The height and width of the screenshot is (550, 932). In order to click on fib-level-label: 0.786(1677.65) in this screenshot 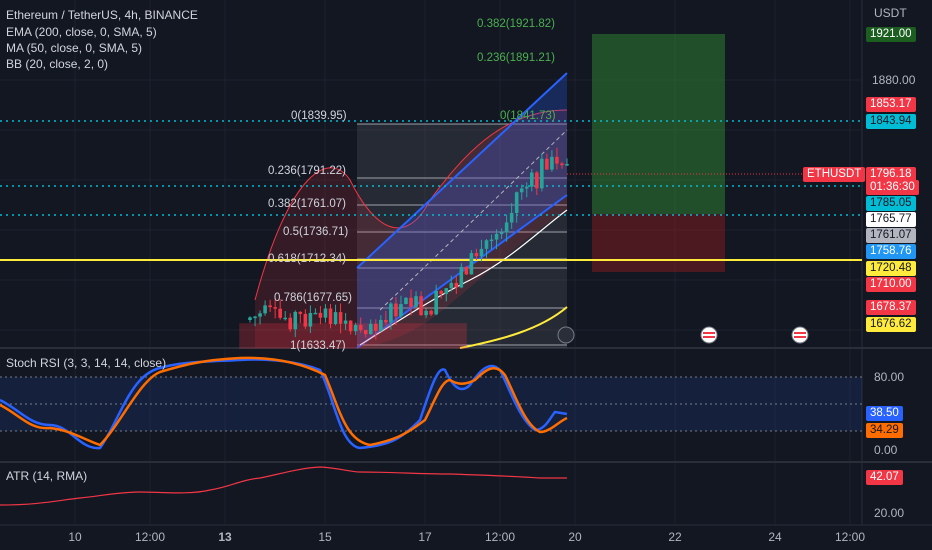, I will do `click(313, 298)`.